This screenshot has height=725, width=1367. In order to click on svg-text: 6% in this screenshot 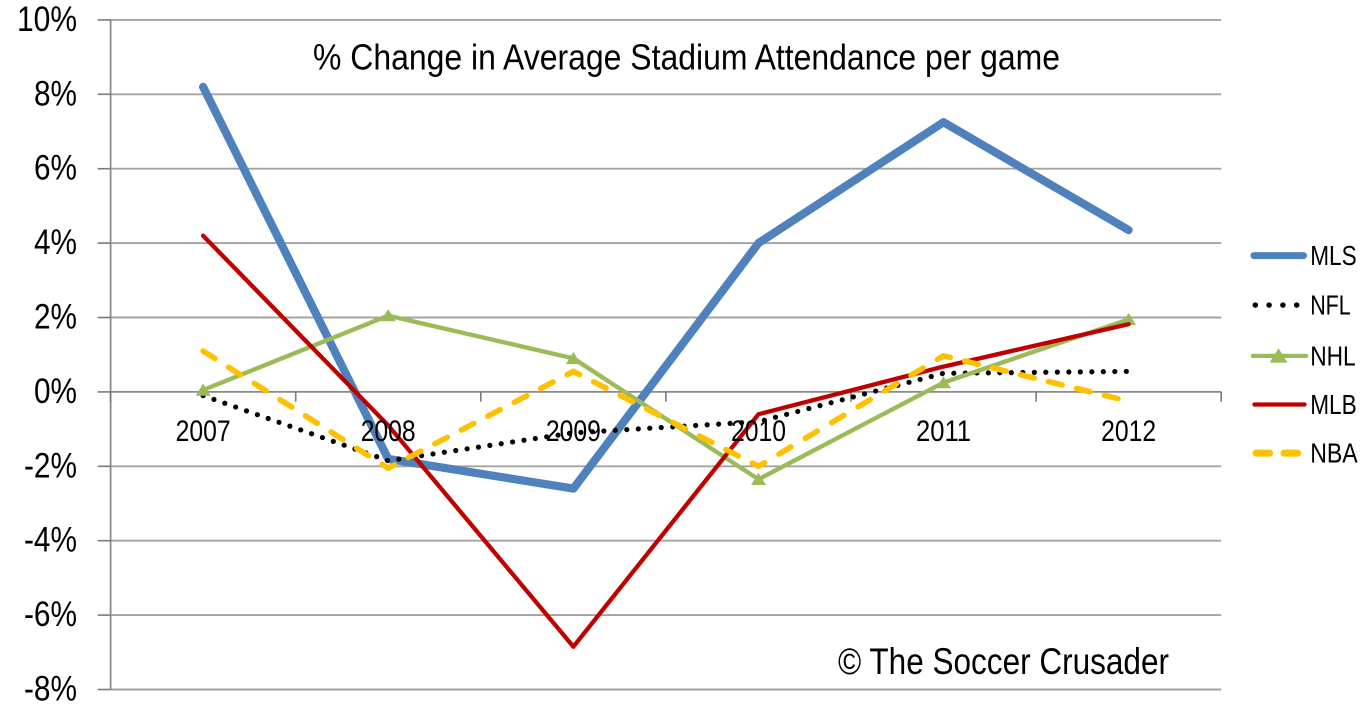, I will do `click(55, 168)`.